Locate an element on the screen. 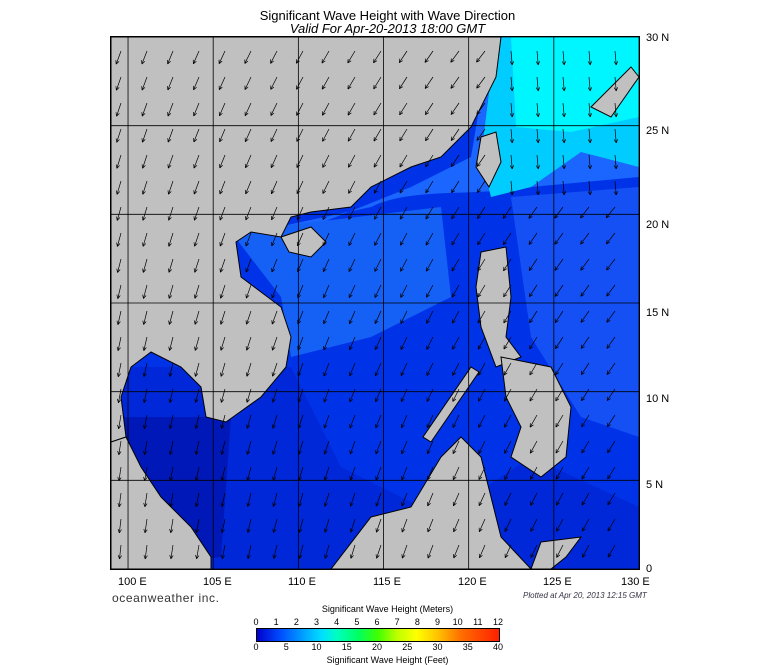 This screenshot has width=775, height=665. colorbar-meters-tick: 6 is located at coordinates (377, 622).